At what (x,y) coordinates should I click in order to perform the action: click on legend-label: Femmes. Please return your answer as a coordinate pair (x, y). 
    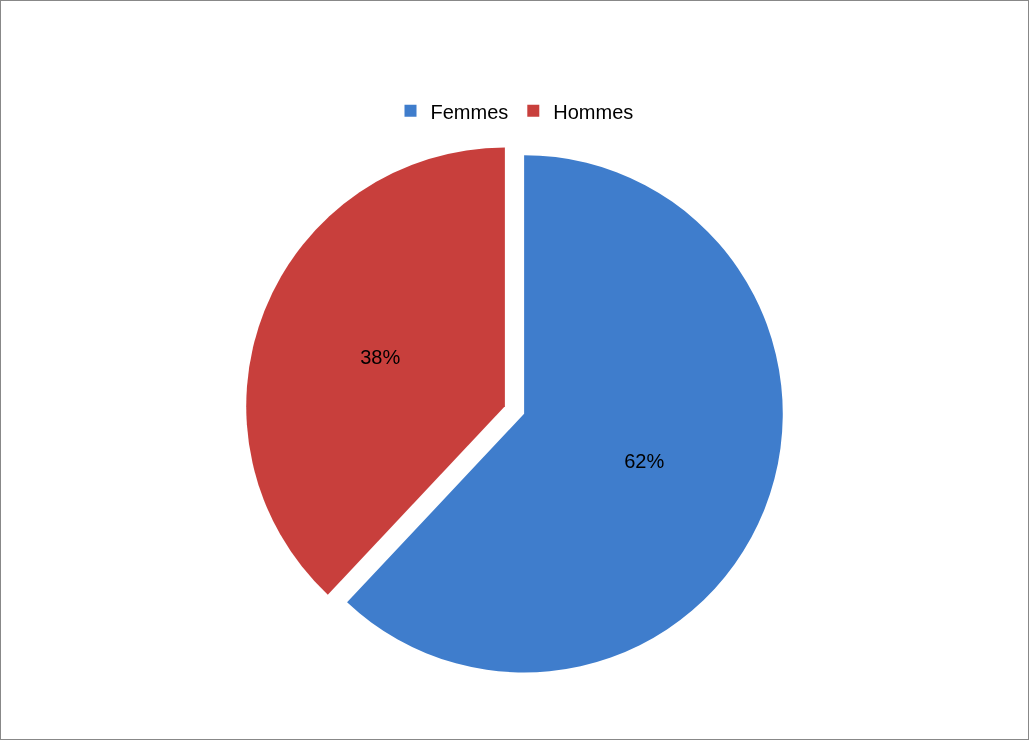
    Looking at the image, I should click on (469, 111).